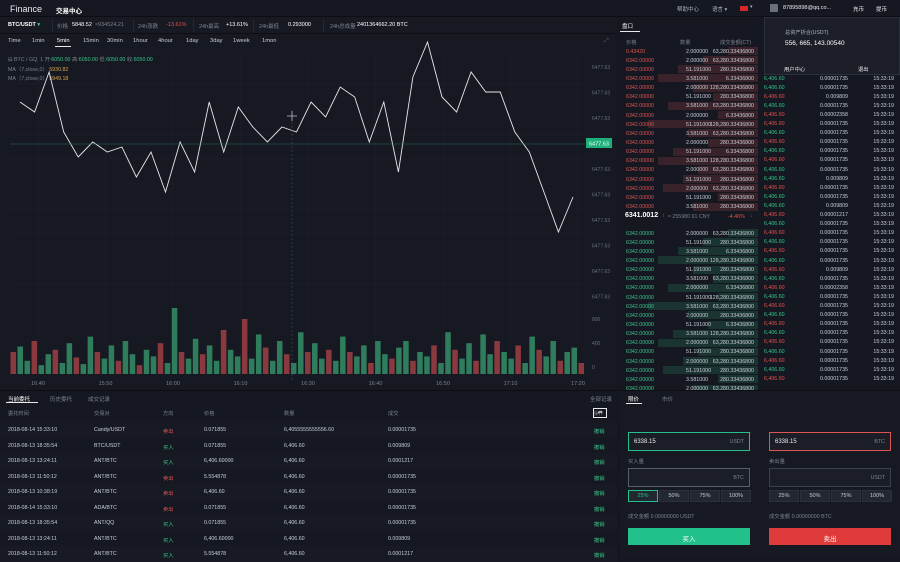 The height and width of the screenshot is (562, 900). What do you see at coordinates (689, 124) in the screenshot?
I see `ask-row: 6342.00000 51.191000 128,280.33436800` at bounding box center [689, 124].